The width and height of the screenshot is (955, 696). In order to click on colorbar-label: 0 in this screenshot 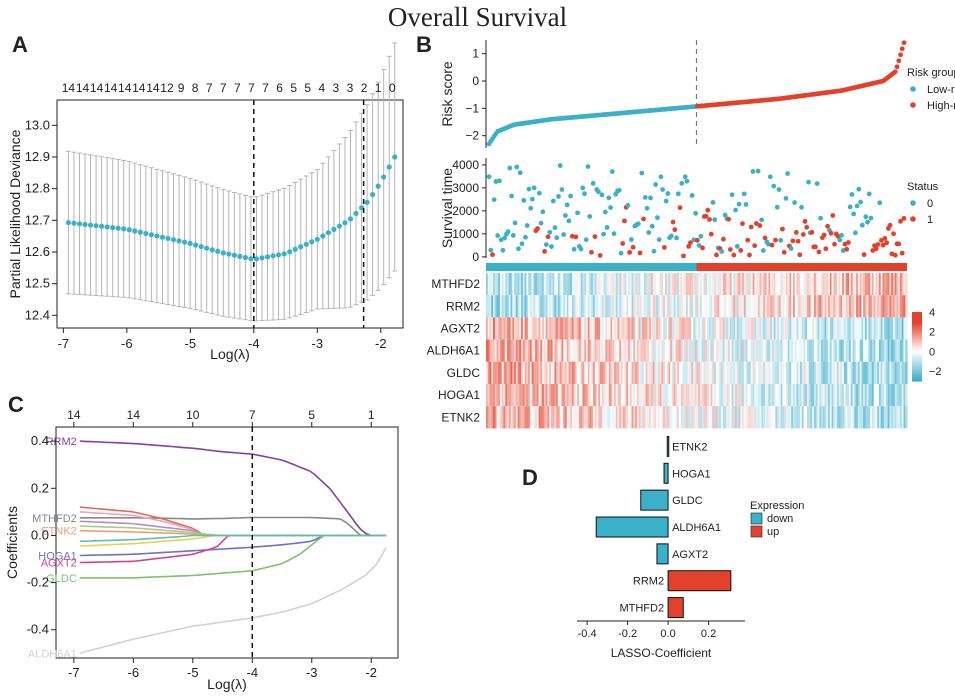, I will do `click(932, 352)`.